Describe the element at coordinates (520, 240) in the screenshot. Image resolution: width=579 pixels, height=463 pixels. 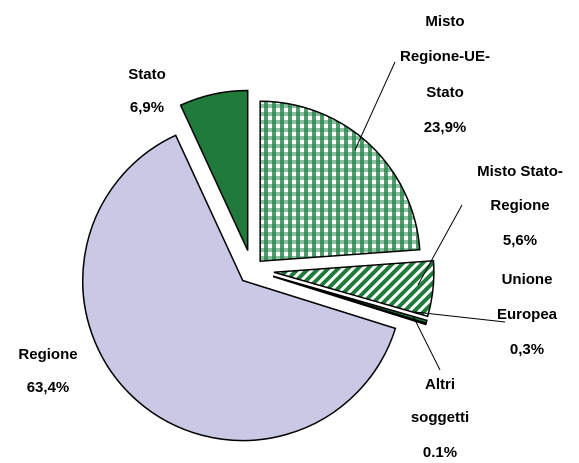
I see `value-label: 5,6%` at that location.